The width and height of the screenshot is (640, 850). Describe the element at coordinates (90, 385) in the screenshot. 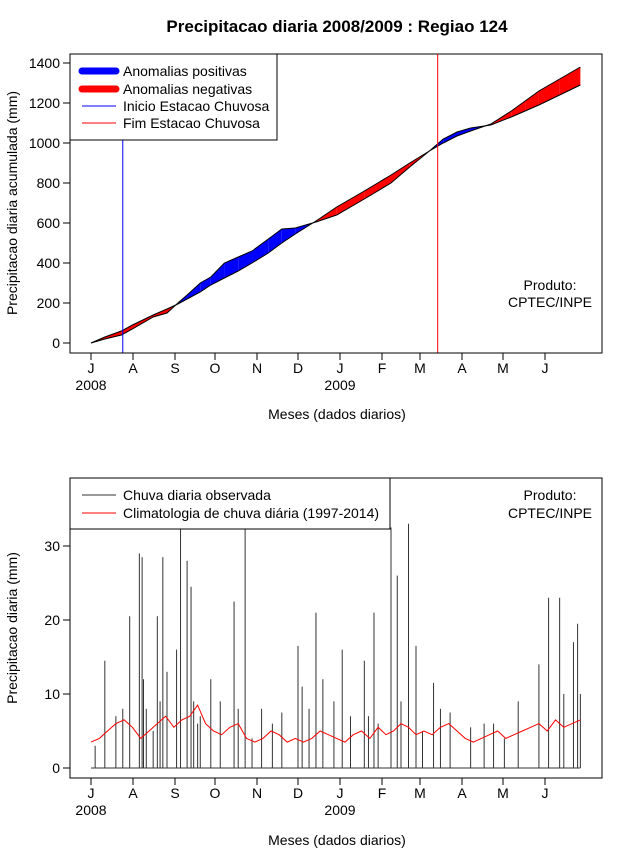

I see `cumulative-x-year-label: 2008` at that location.